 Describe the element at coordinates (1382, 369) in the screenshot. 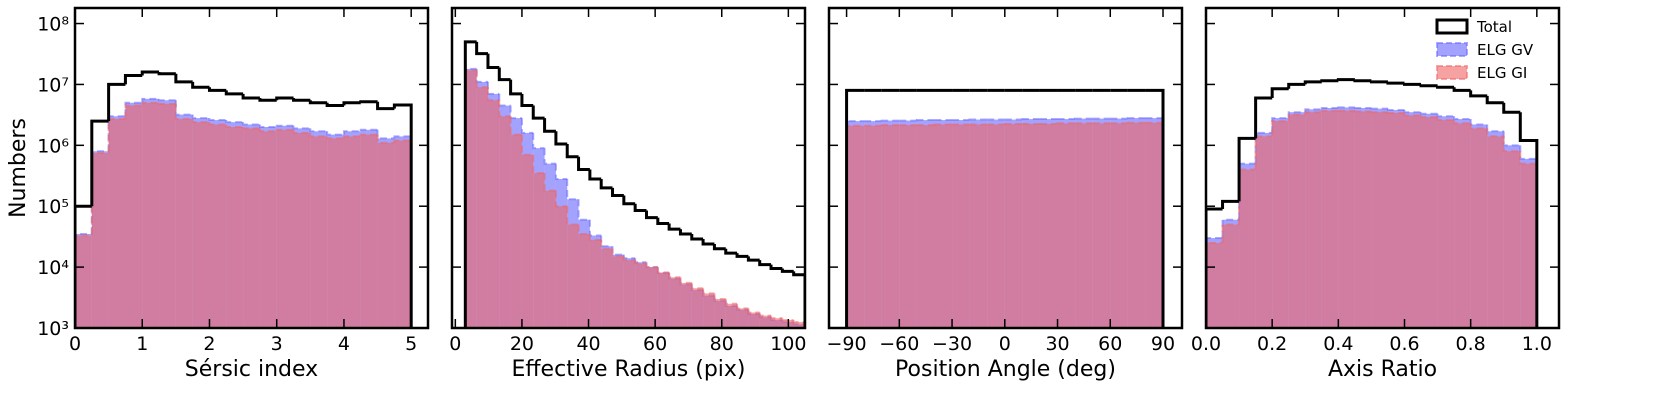

I see `x-axis-label: Axis Ratio` at that location.